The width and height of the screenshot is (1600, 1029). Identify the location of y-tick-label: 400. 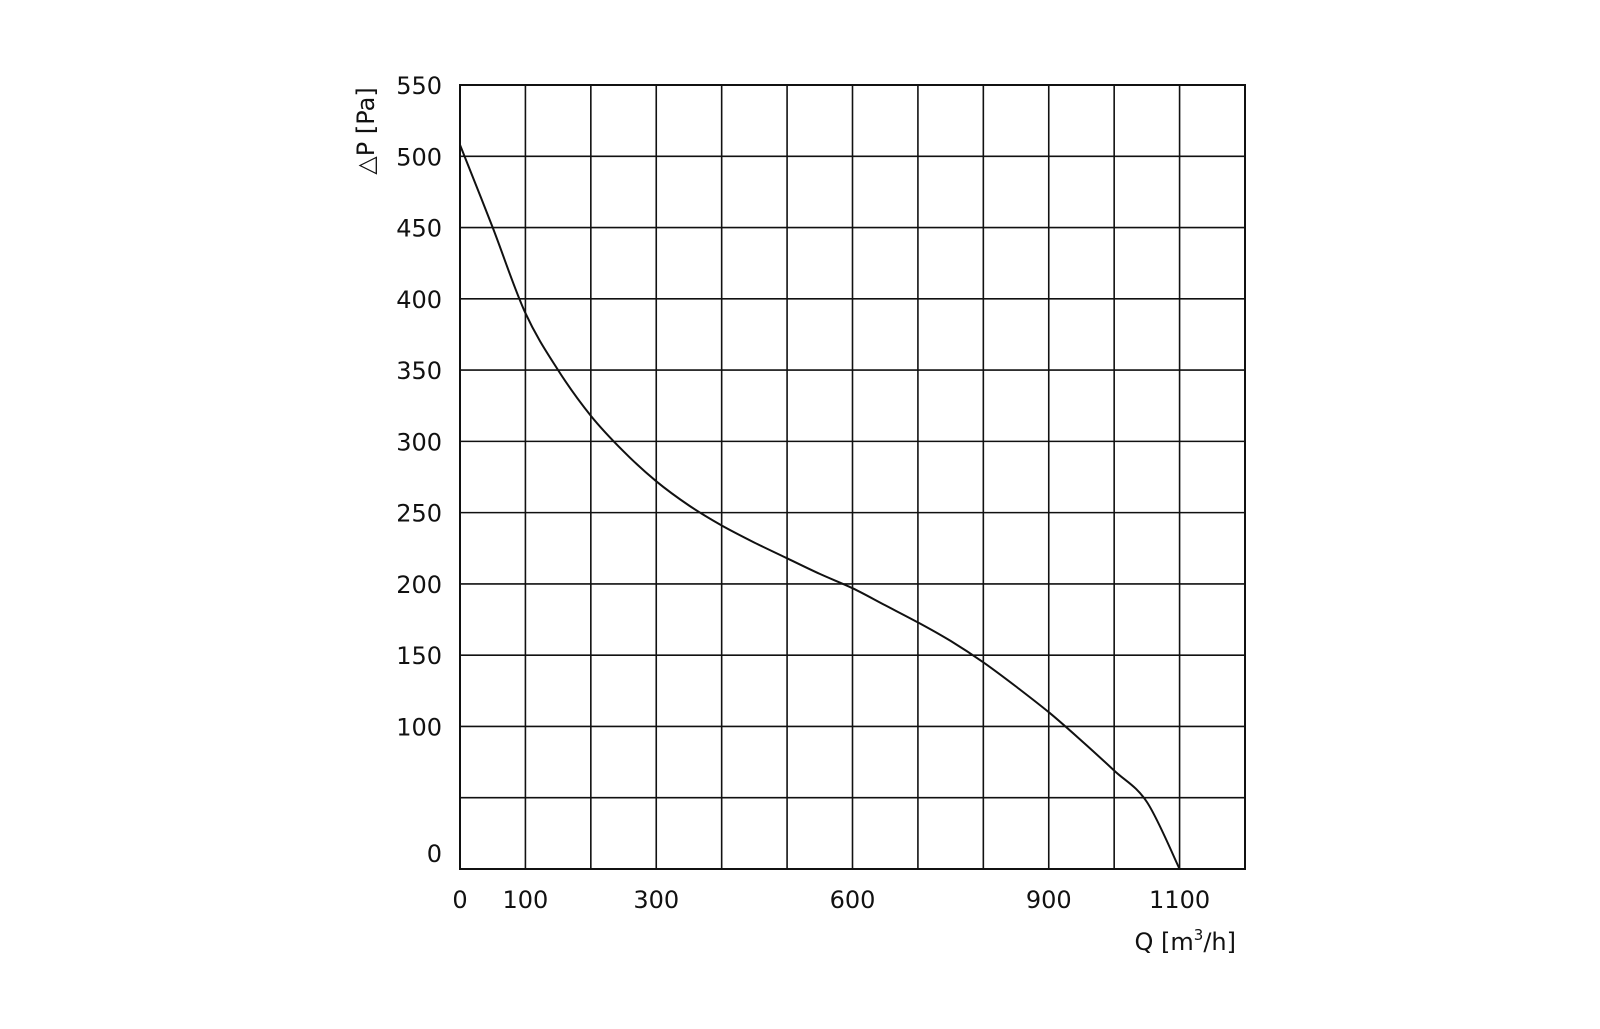
(419, 300).